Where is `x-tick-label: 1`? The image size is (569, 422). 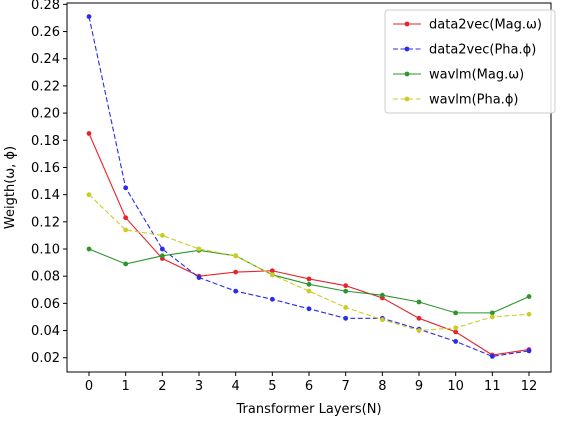 x-tick-label: 1 is located at coordinates (126, 386).